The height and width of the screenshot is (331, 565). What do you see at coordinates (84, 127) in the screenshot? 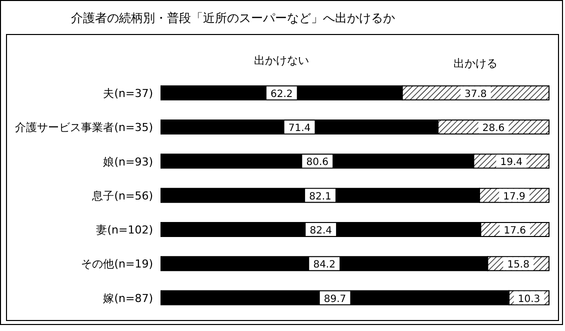
I see `y-tick-label: 介護サービス事業者(n=35)` at bounding box center [84, 127].